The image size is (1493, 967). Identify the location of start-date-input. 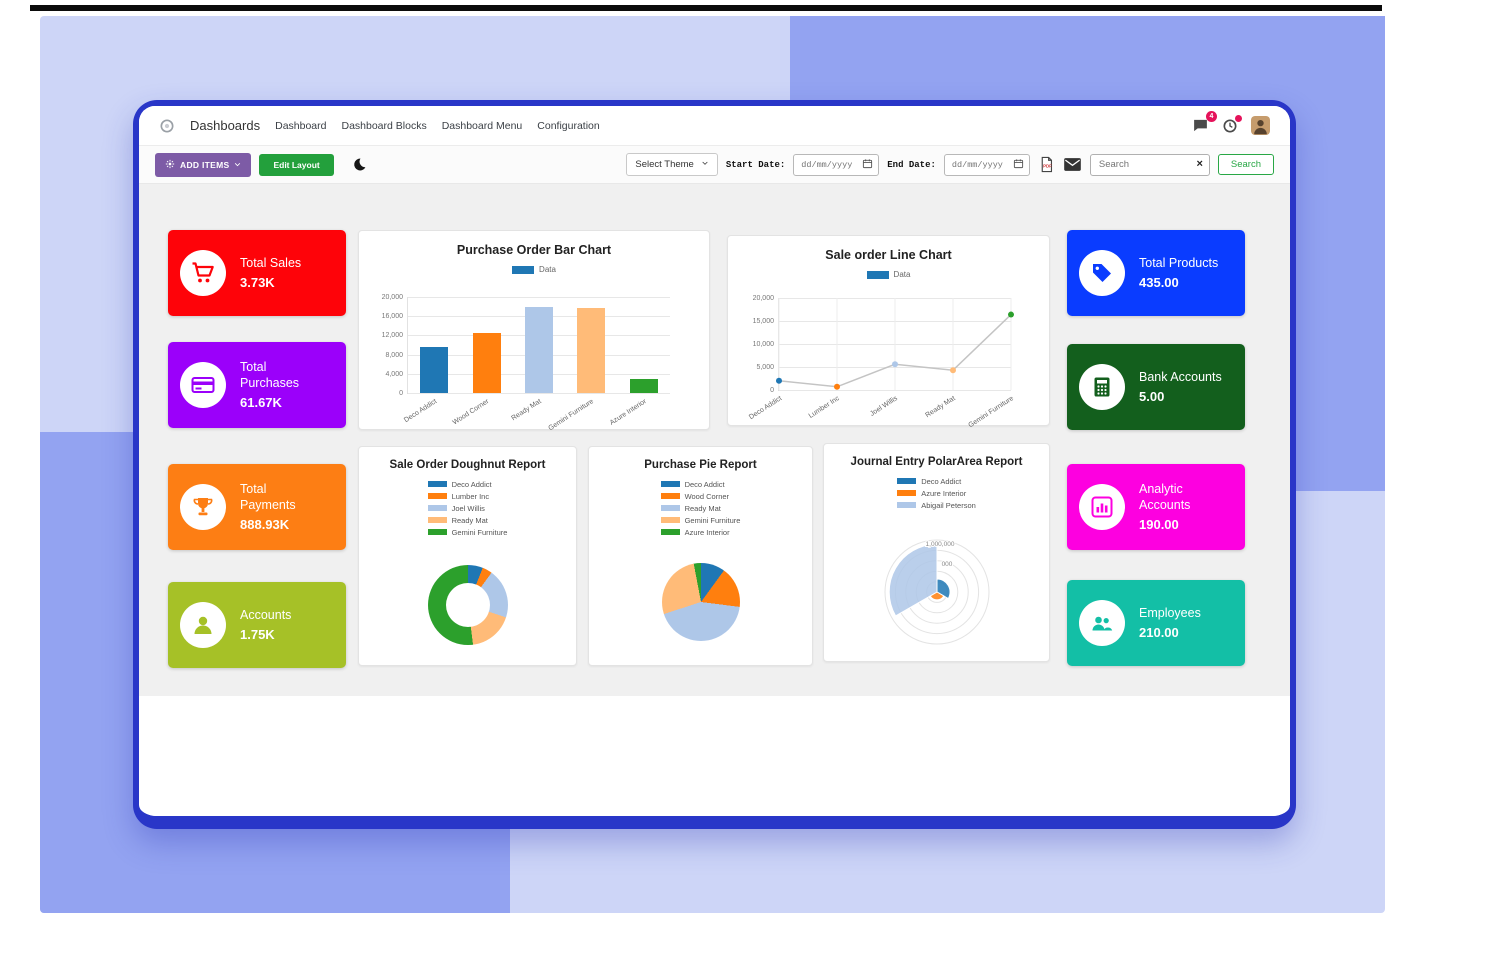
(829, 164).